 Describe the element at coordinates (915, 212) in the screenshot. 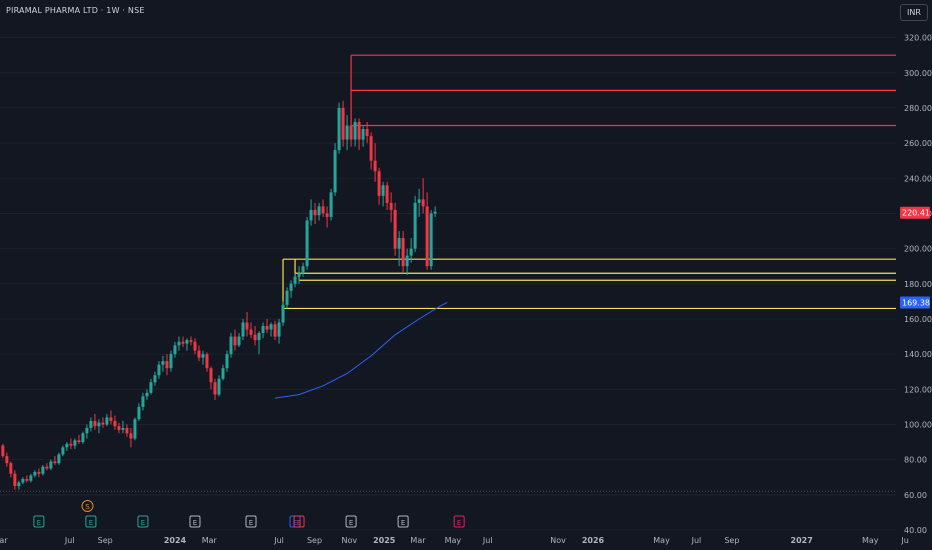

I see `price-label-bg` at that location.